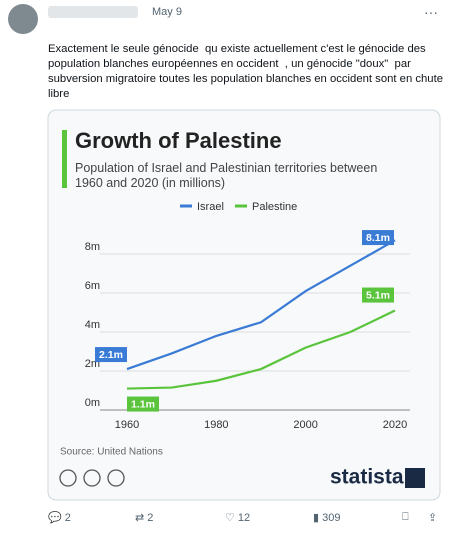 The width and height of the screenshot is (452, 535). What do you see at coordinates (305, 425) in the screenshot?
I see `x-tick-label: 2000` at bounding box center [305, 425].